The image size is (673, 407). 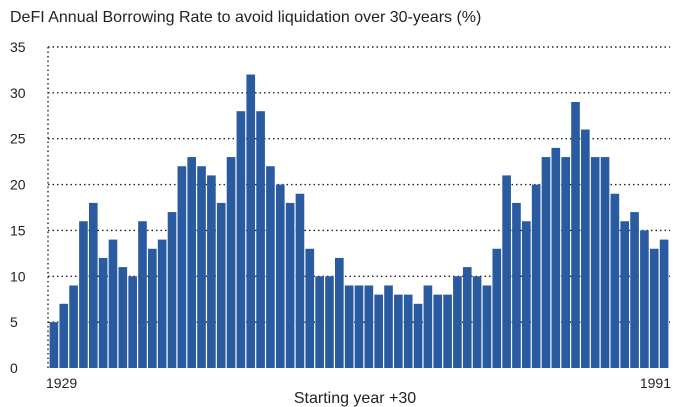 I want to click on bar-1940, so click(x=162, y=303).